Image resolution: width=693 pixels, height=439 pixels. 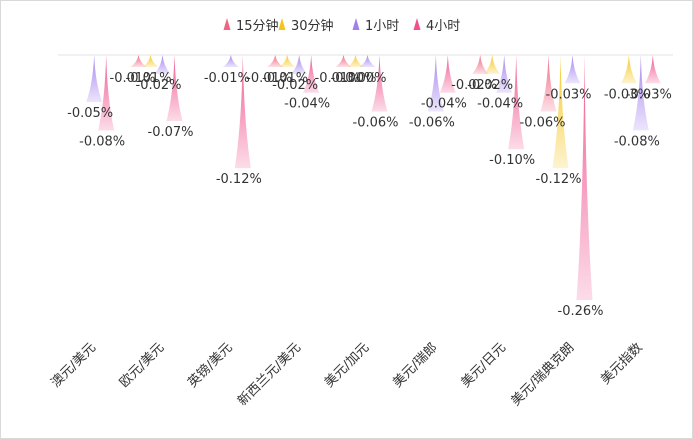 I want to click on value-label-3-6: -0.06%, so click(x=432, y=123).